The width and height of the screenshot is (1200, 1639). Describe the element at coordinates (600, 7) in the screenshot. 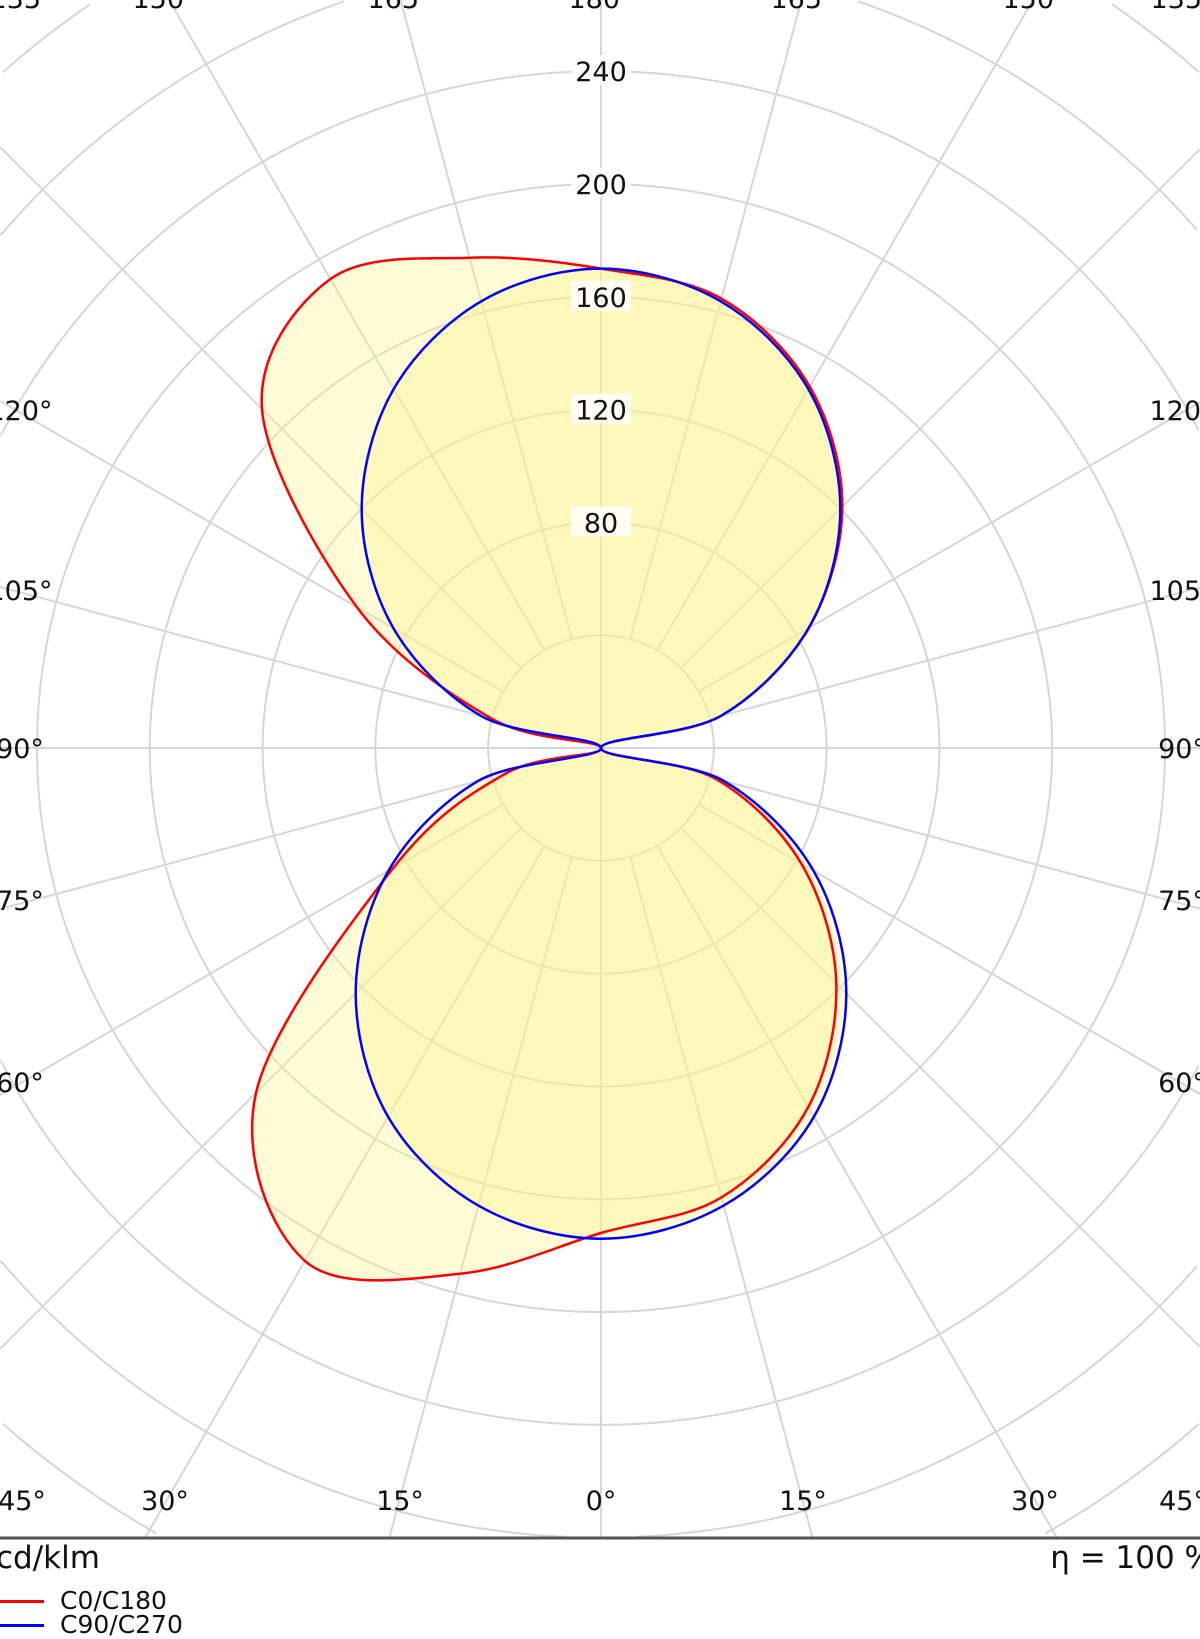

I see `angle-label: 180°` at that location.